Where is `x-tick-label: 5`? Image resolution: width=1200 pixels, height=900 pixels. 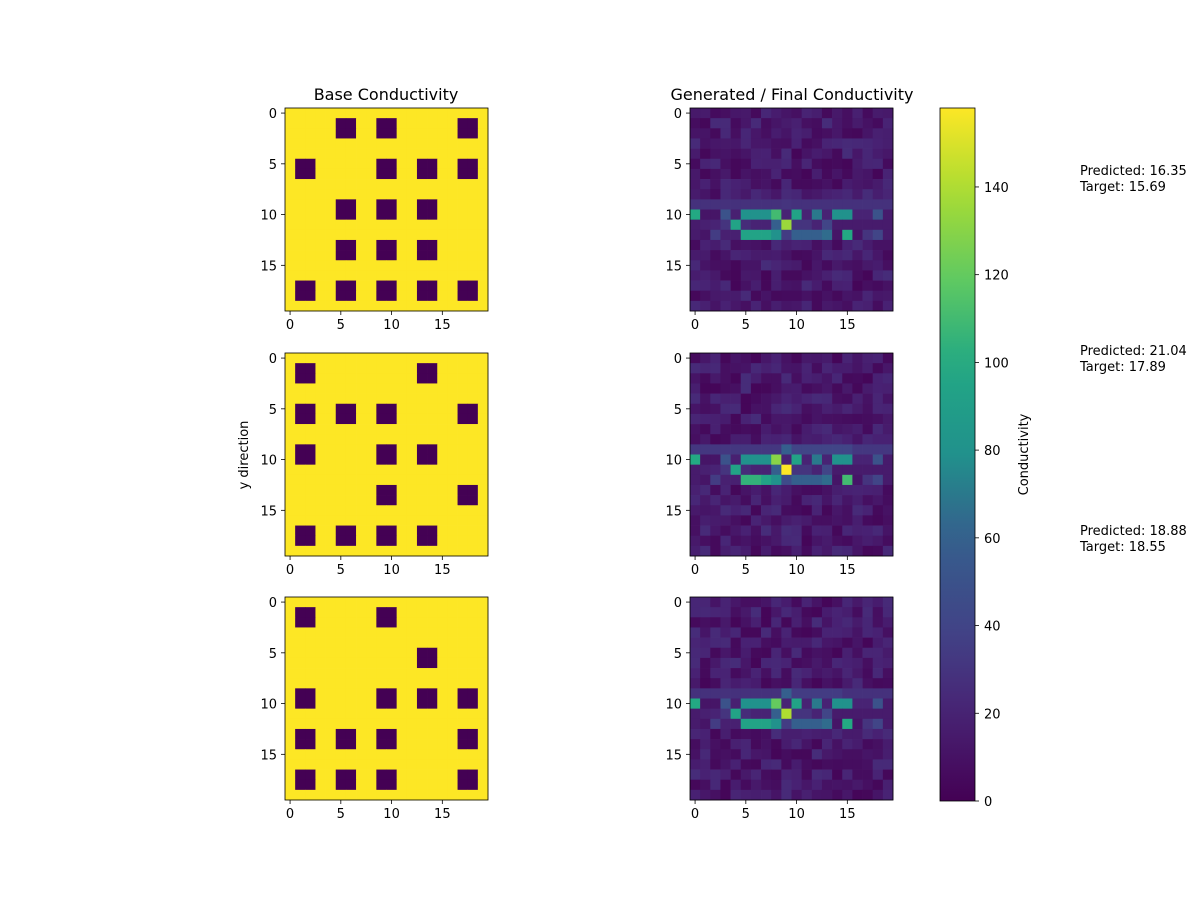 x-tick-label: 5 is located at coordinates (341, 814).